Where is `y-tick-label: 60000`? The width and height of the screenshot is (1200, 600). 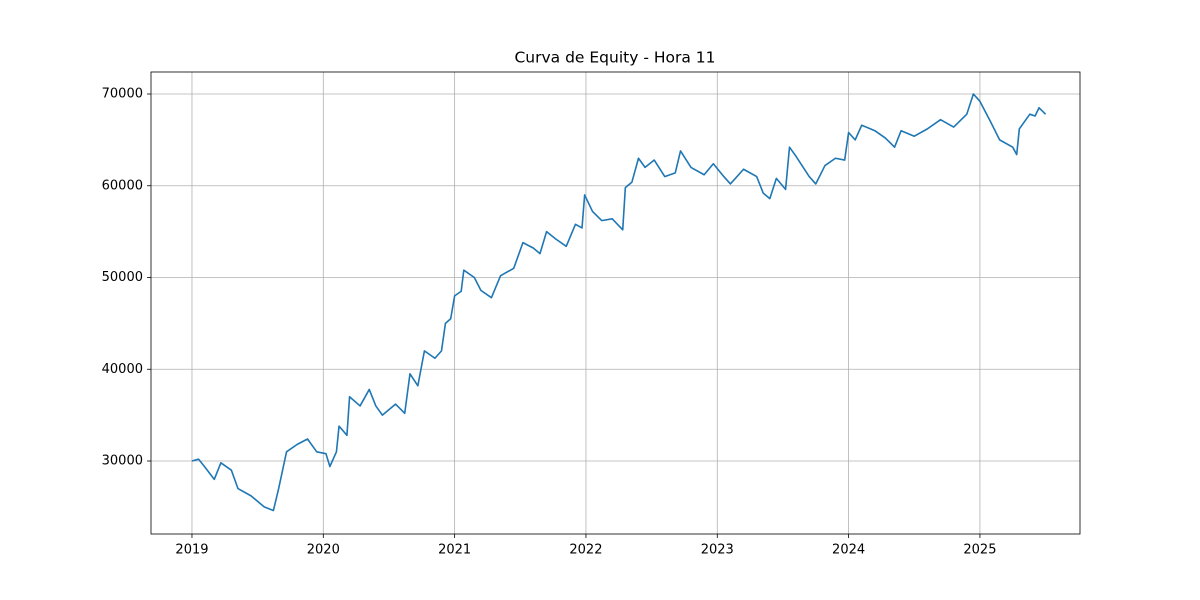 y-tick-label: 60000 is located at coordinates (122, 185).